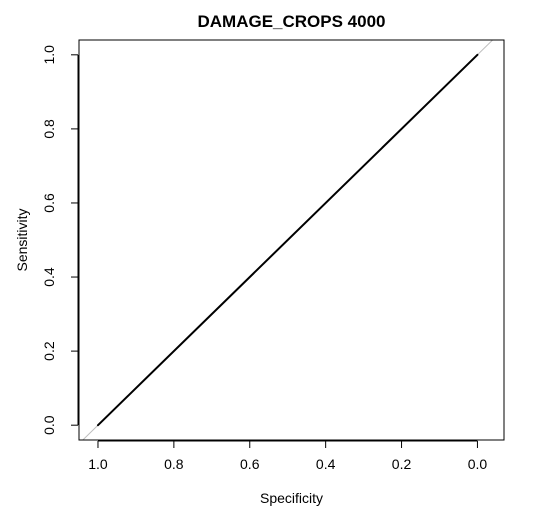 The image size is (545, 524). What do you see at coordinates (291, 21) in the screenshot?
I see `chart-title: DAMAGE_CROPS 4000` at bounding box center [291, 21].